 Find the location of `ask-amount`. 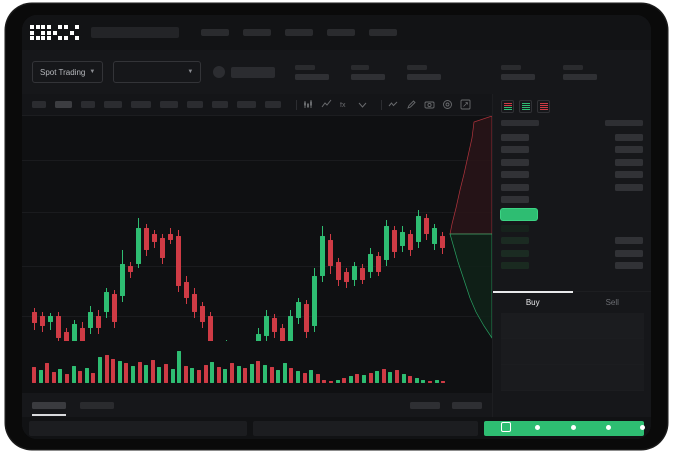

ask-amount is located at coordinates (629, 150).